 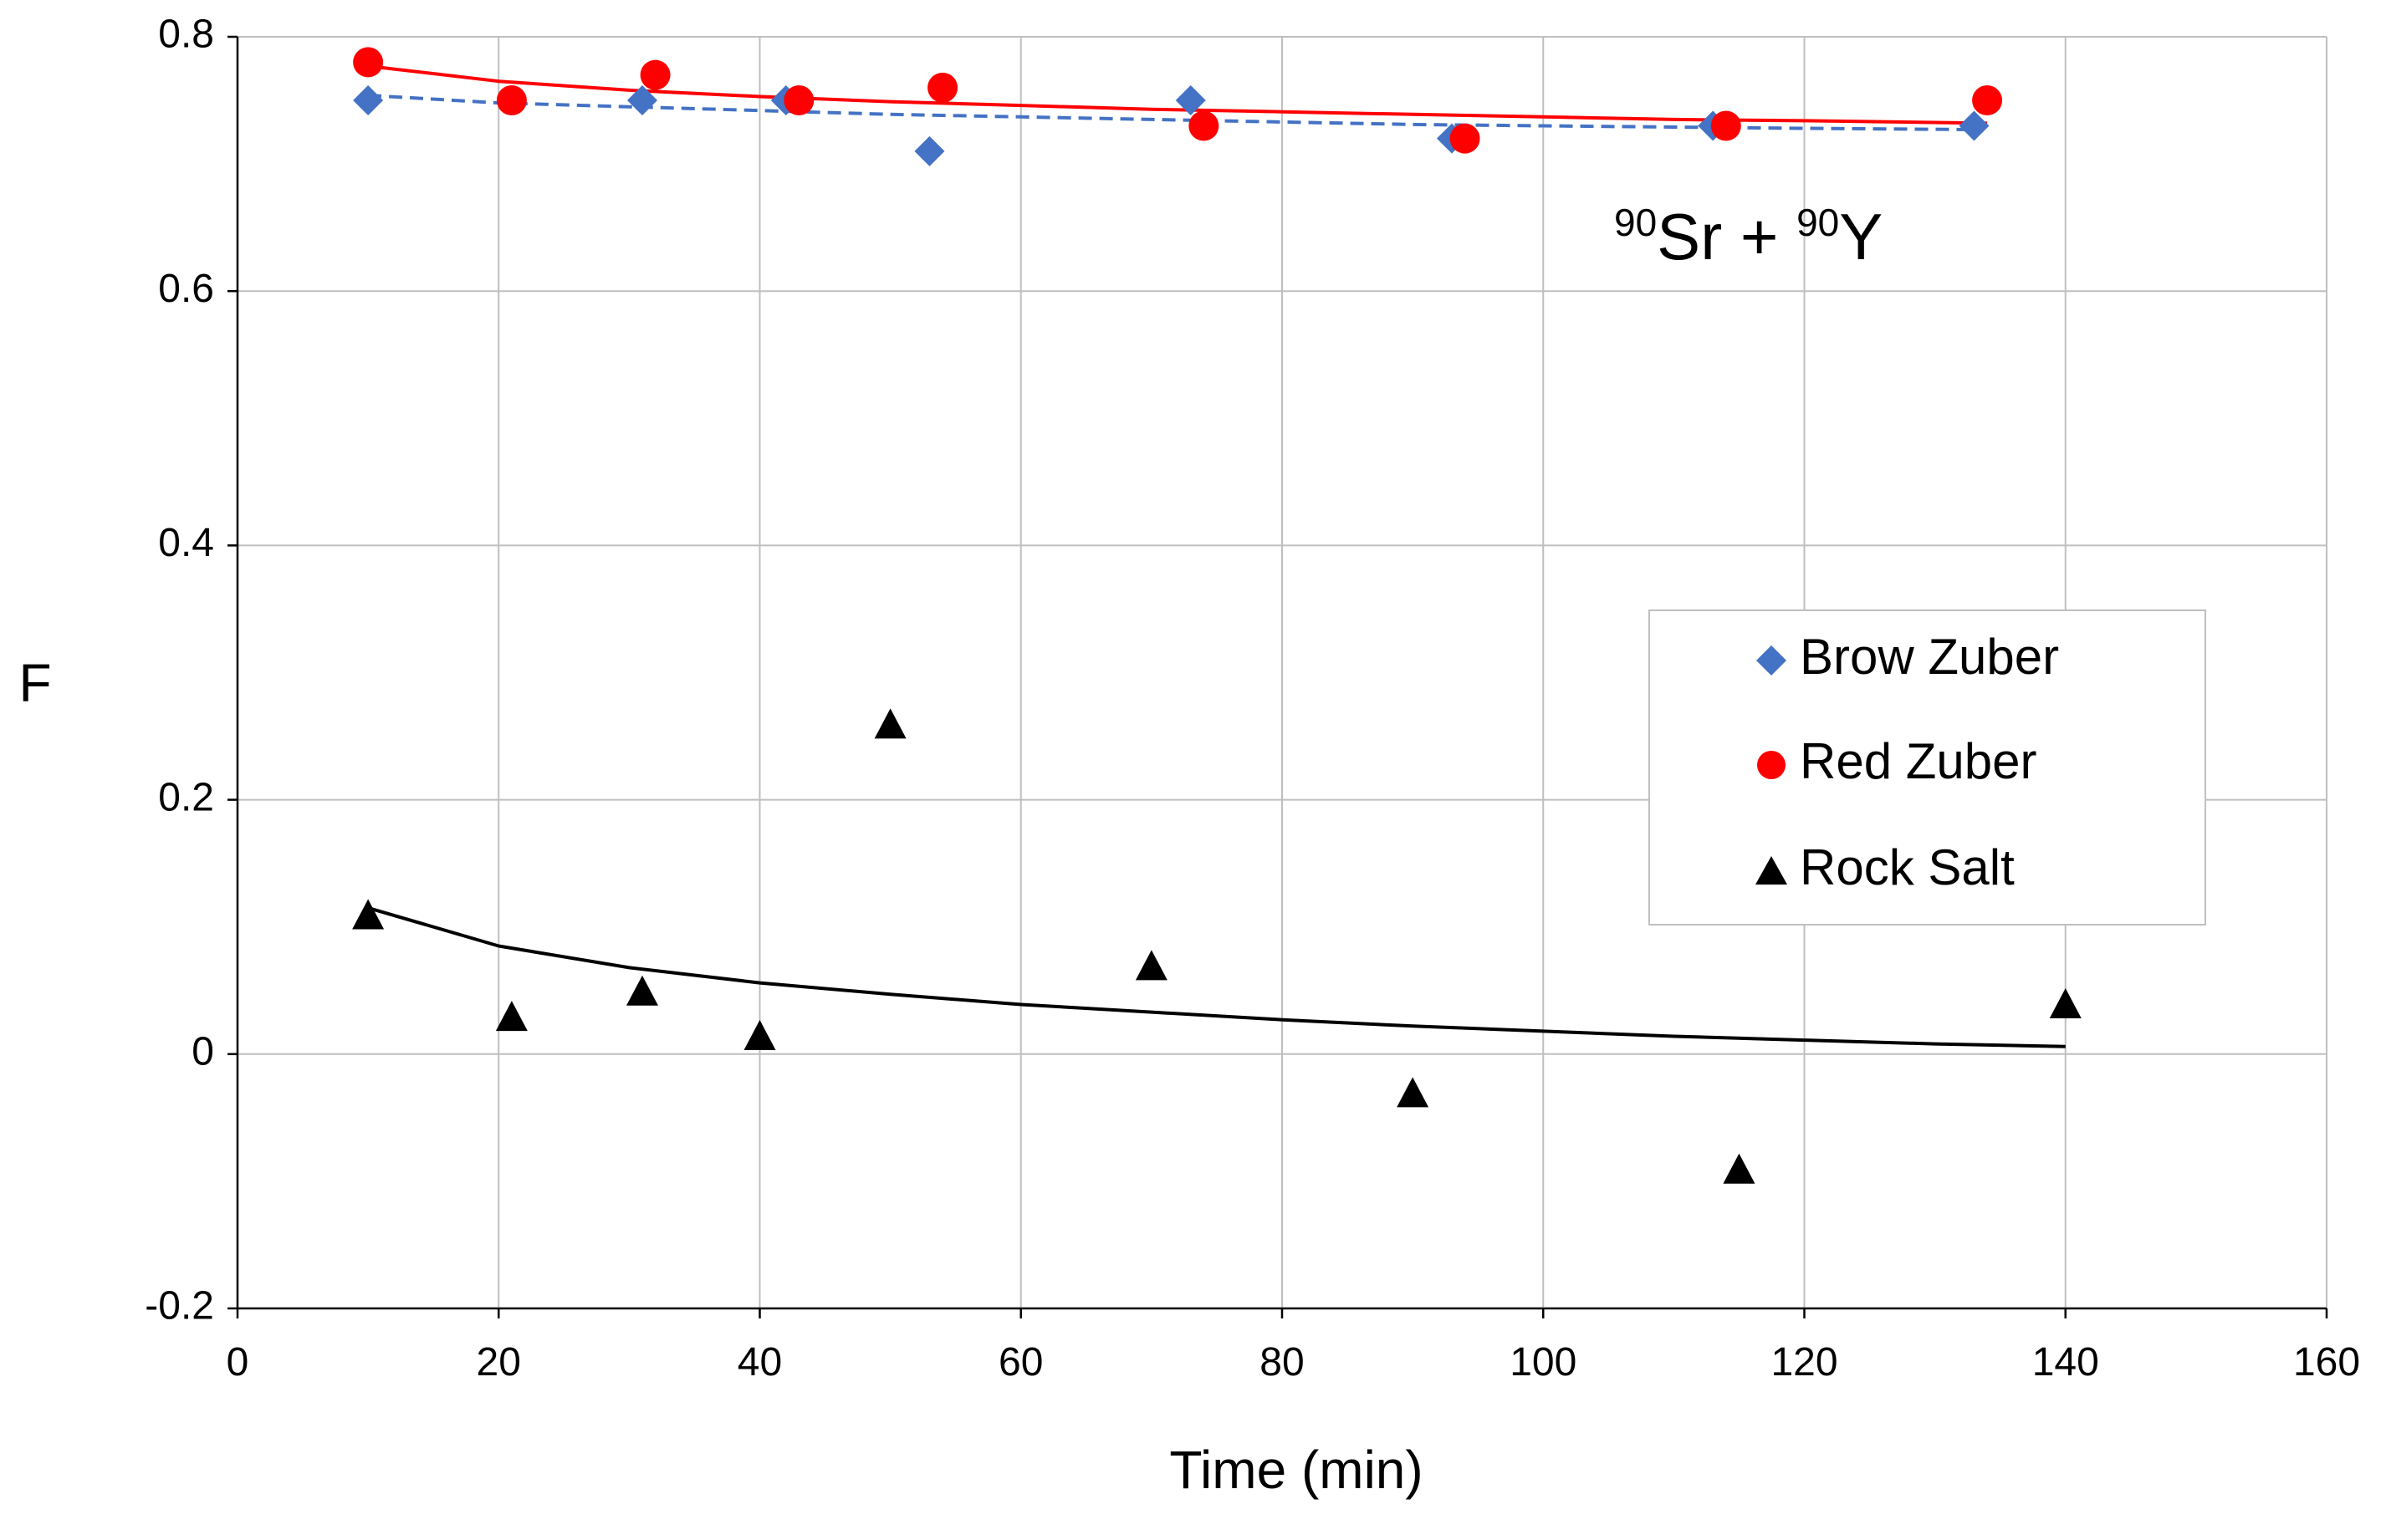 I want to click on trend-line-red-zuber, so click(x=1178, y=94).